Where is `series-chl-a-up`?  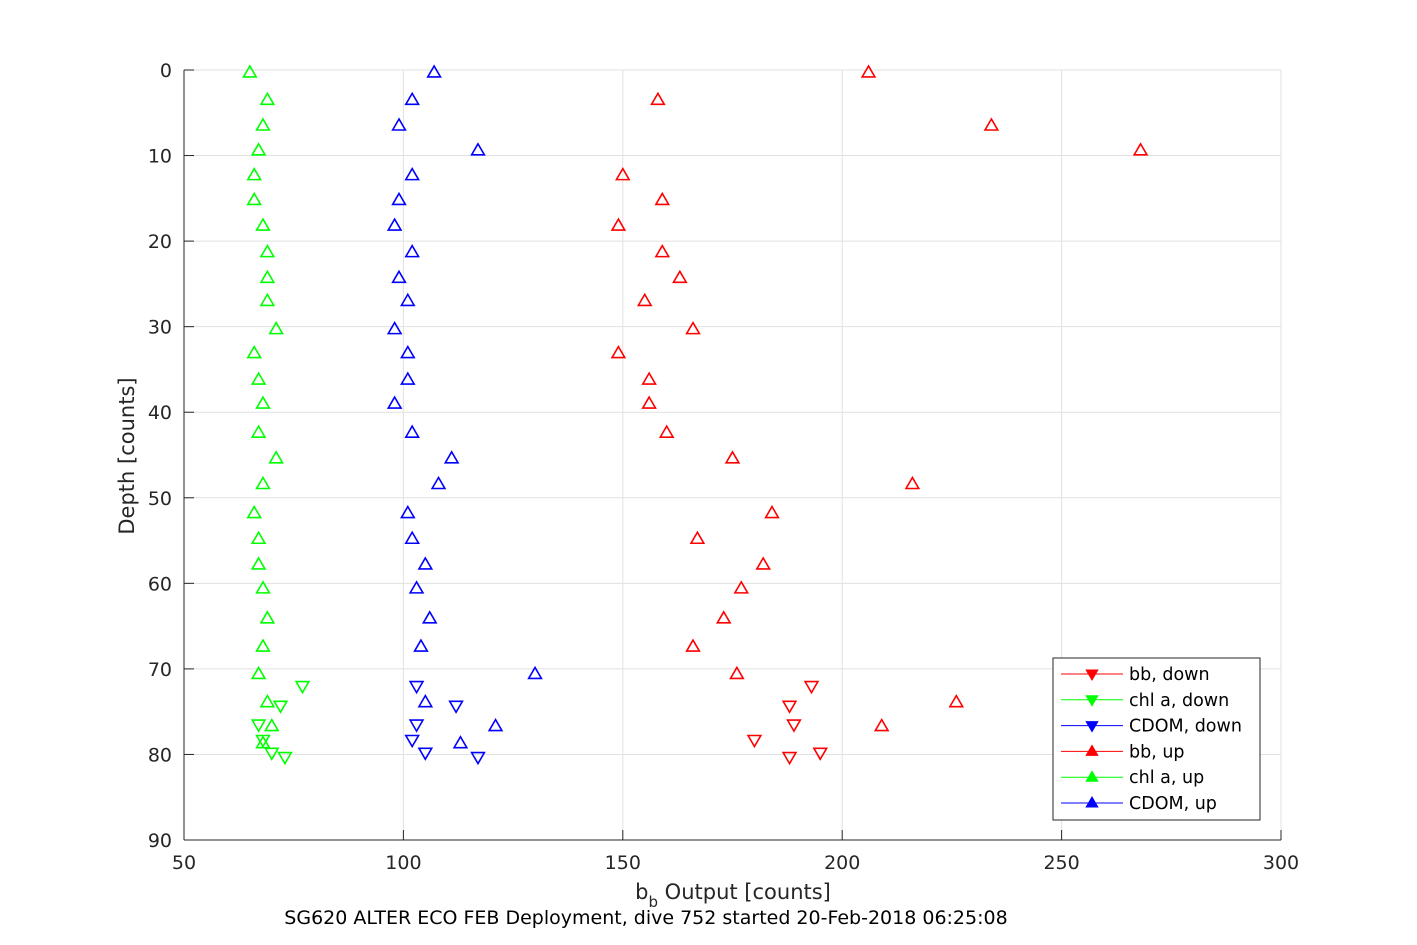 series-chl-a-up is located at coordinates (263, 406).